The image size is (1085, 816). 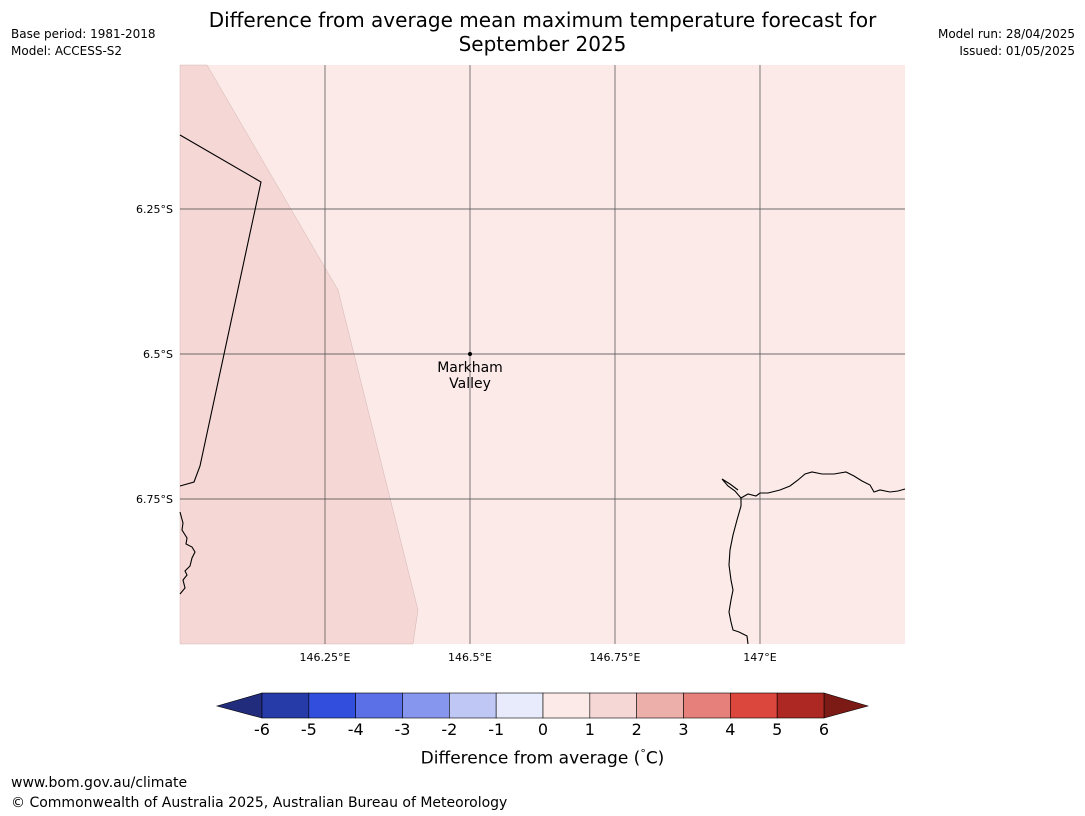 What do you see at coordinates (220, 310) in the screenshot?
I see `border-line` at bounding box center [220, 310].